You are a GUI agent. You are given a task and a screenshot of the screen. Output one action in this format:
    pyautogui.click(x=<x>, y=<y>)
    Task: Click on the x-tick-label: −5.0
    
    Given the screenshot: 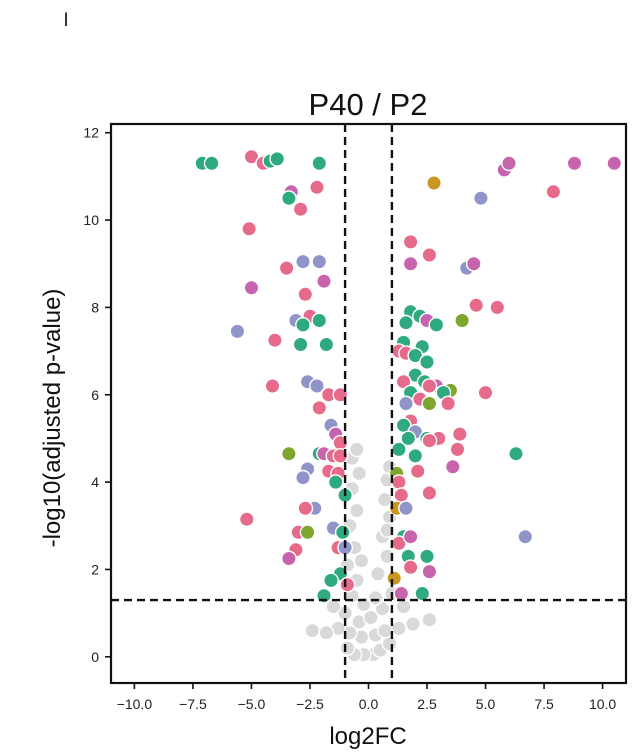 What is the action you would take?
    pyautogui.click(x=252, y=704)
    